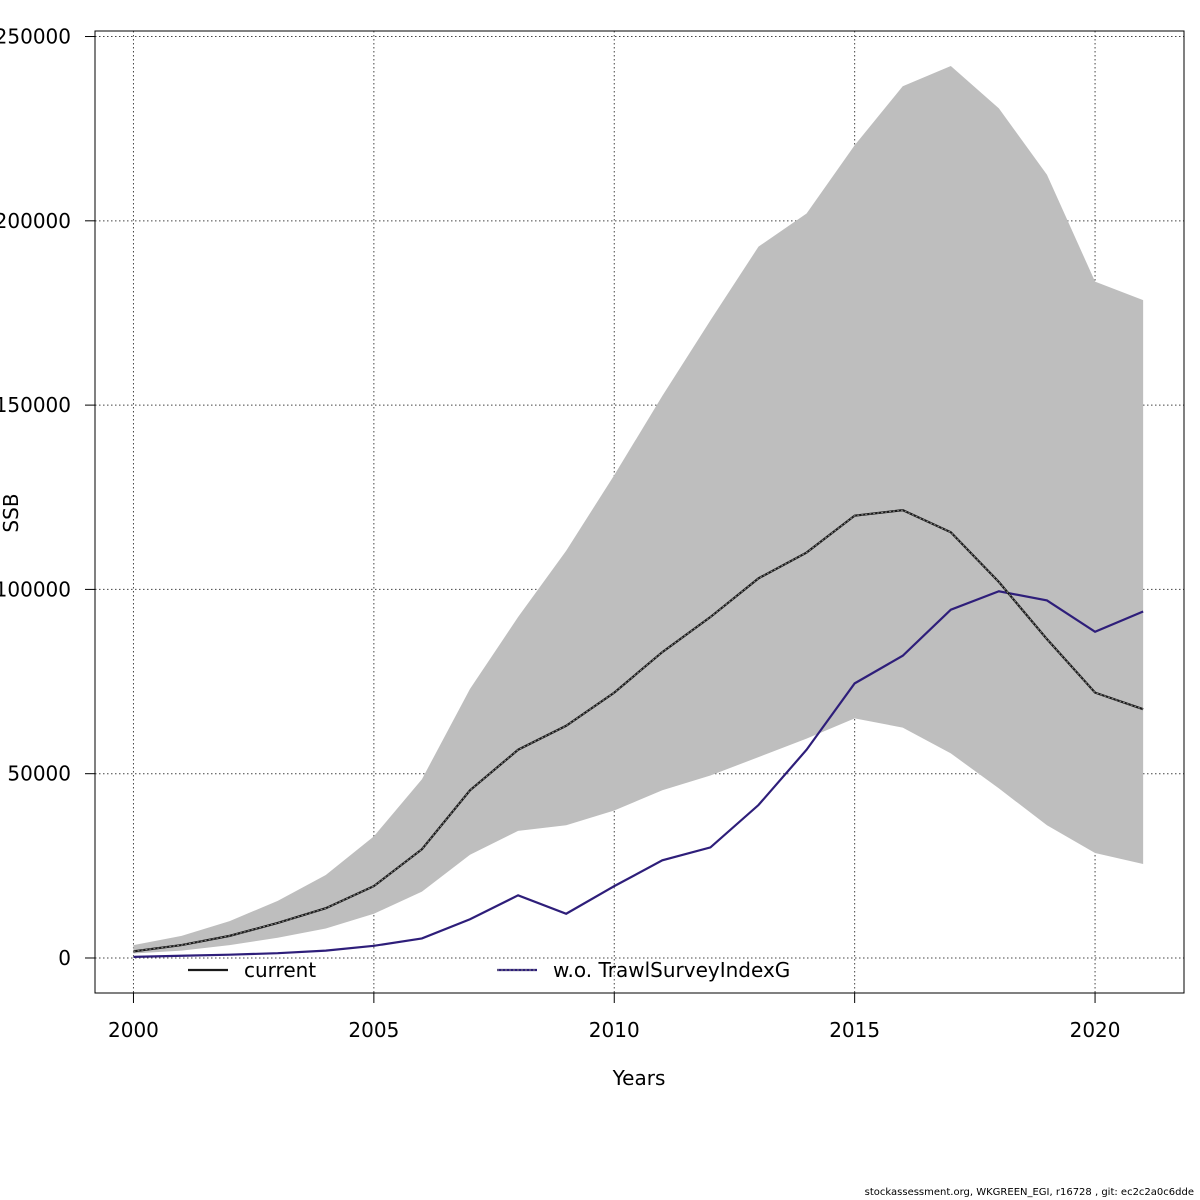 The height and width of the screenshot is (1200, 1200). I want to click on x-tick-label-2005: 2005, so click(373, 1030).